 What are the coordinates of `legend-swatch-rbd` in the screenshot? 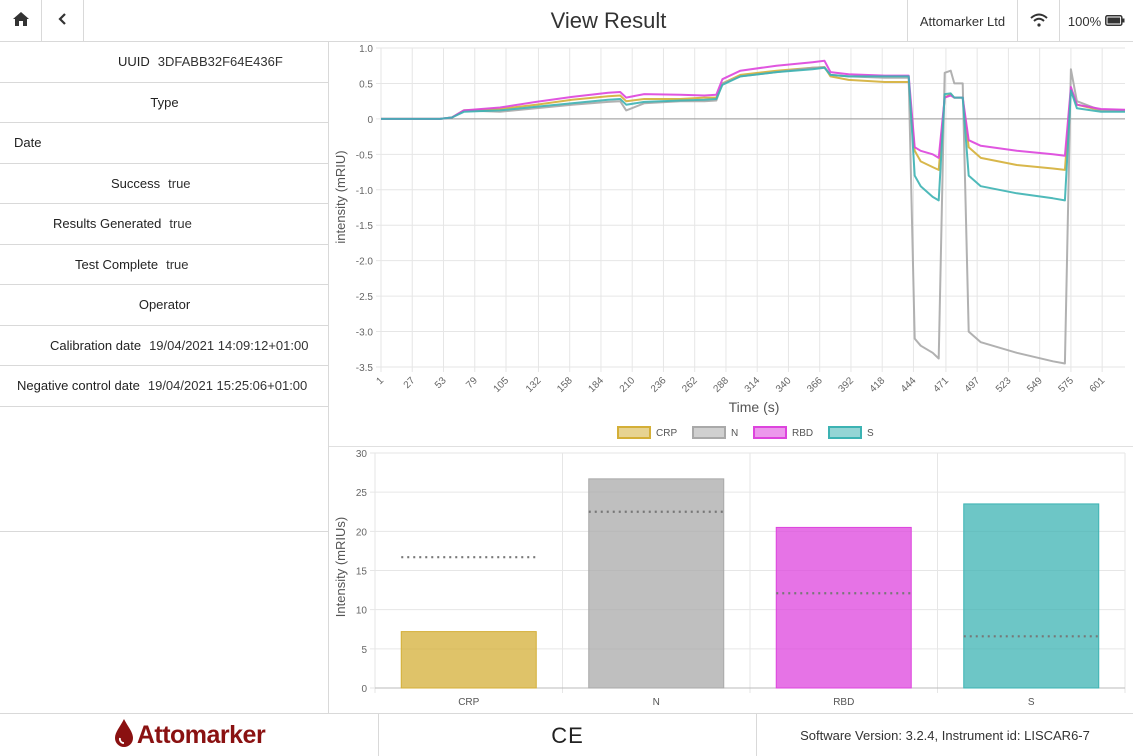 It's located at (770, 432).